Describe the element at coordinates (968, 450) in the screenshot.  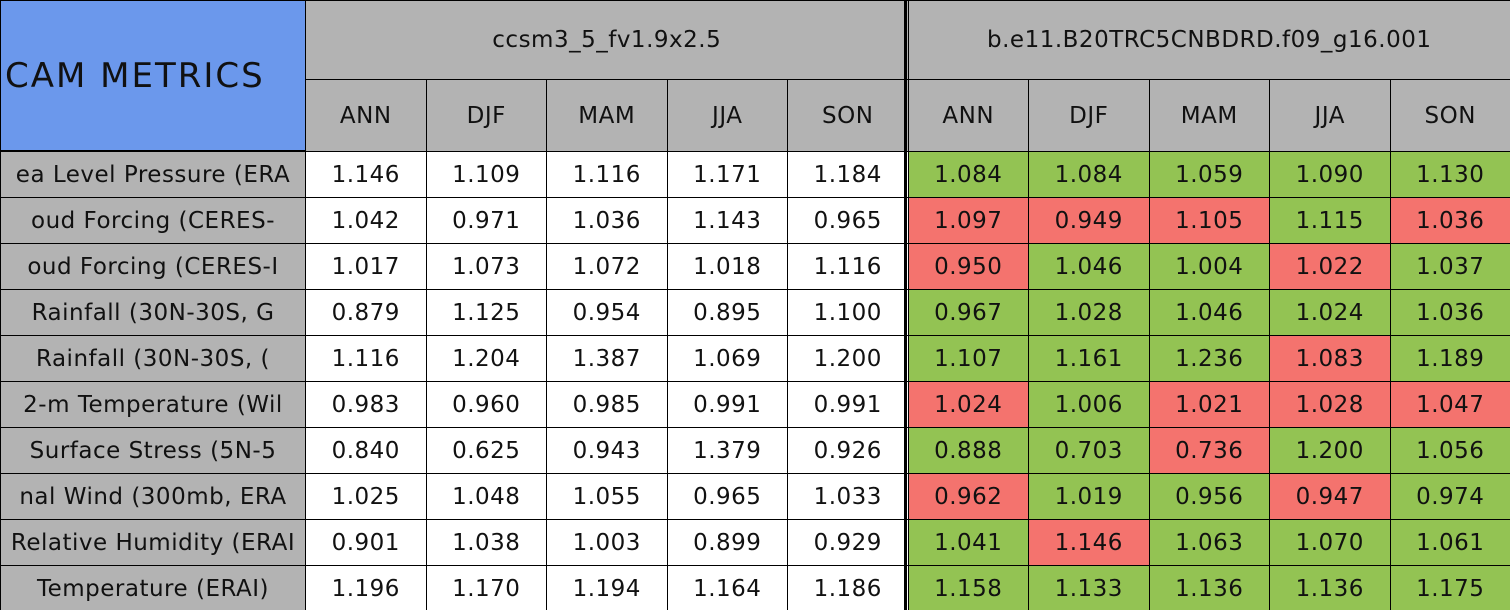
I see `value-cell: 0.888` at that location.